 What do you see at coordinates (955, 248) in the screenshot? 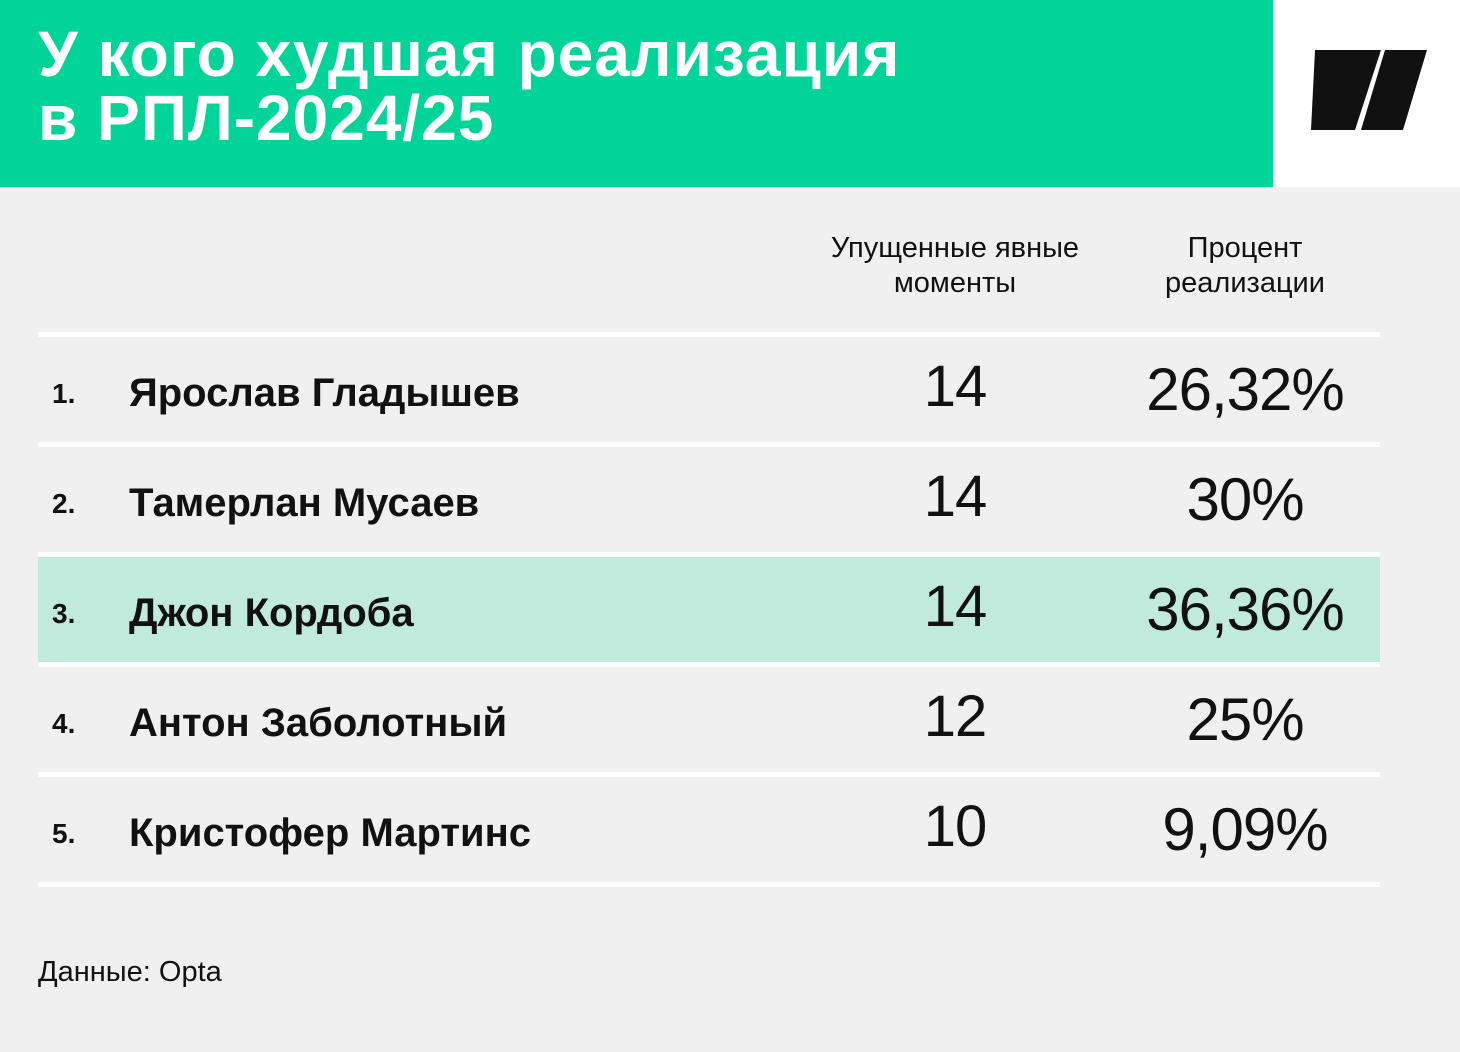
I see `column-header-missed-line-1: Упущенные явные` at bounding box center [955, 248].